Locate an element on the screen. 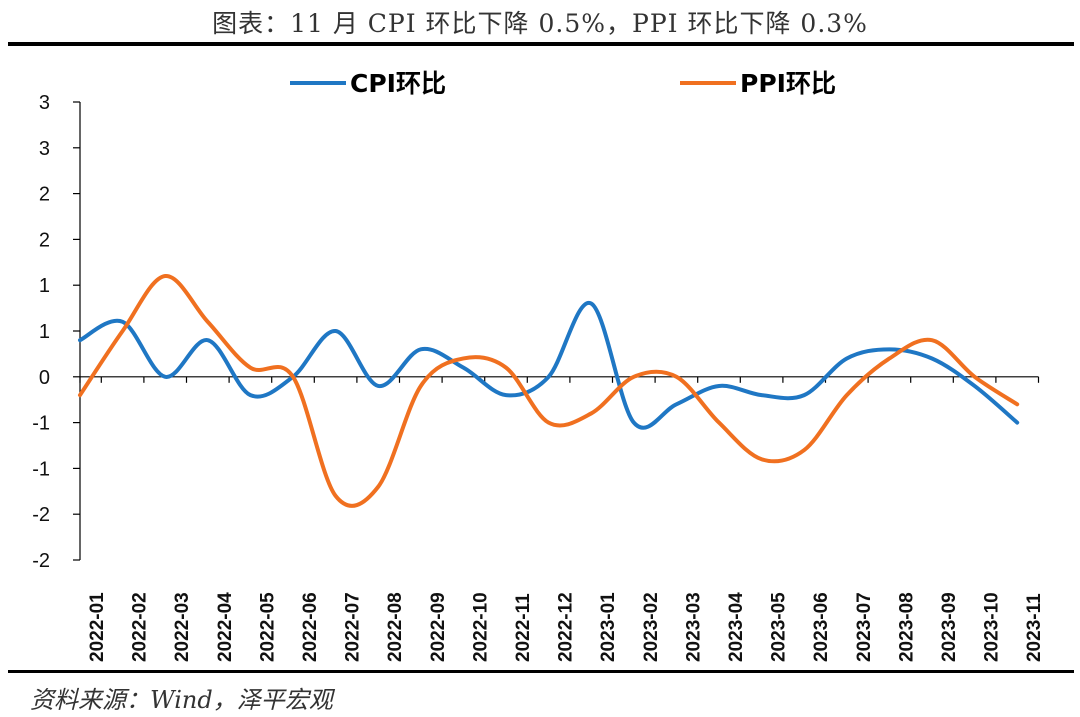 This screenshot has width=1080, height=717. x-tick-label: 2023-08 is located at coordinates (906, 627).